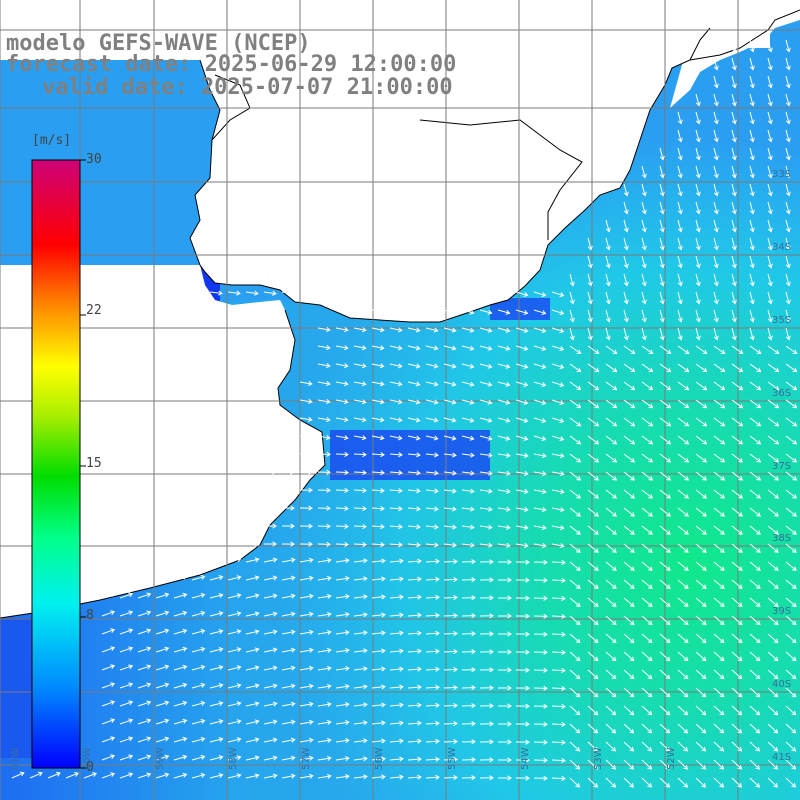  I want to click on lon-label: 55W, so click(452, 758).